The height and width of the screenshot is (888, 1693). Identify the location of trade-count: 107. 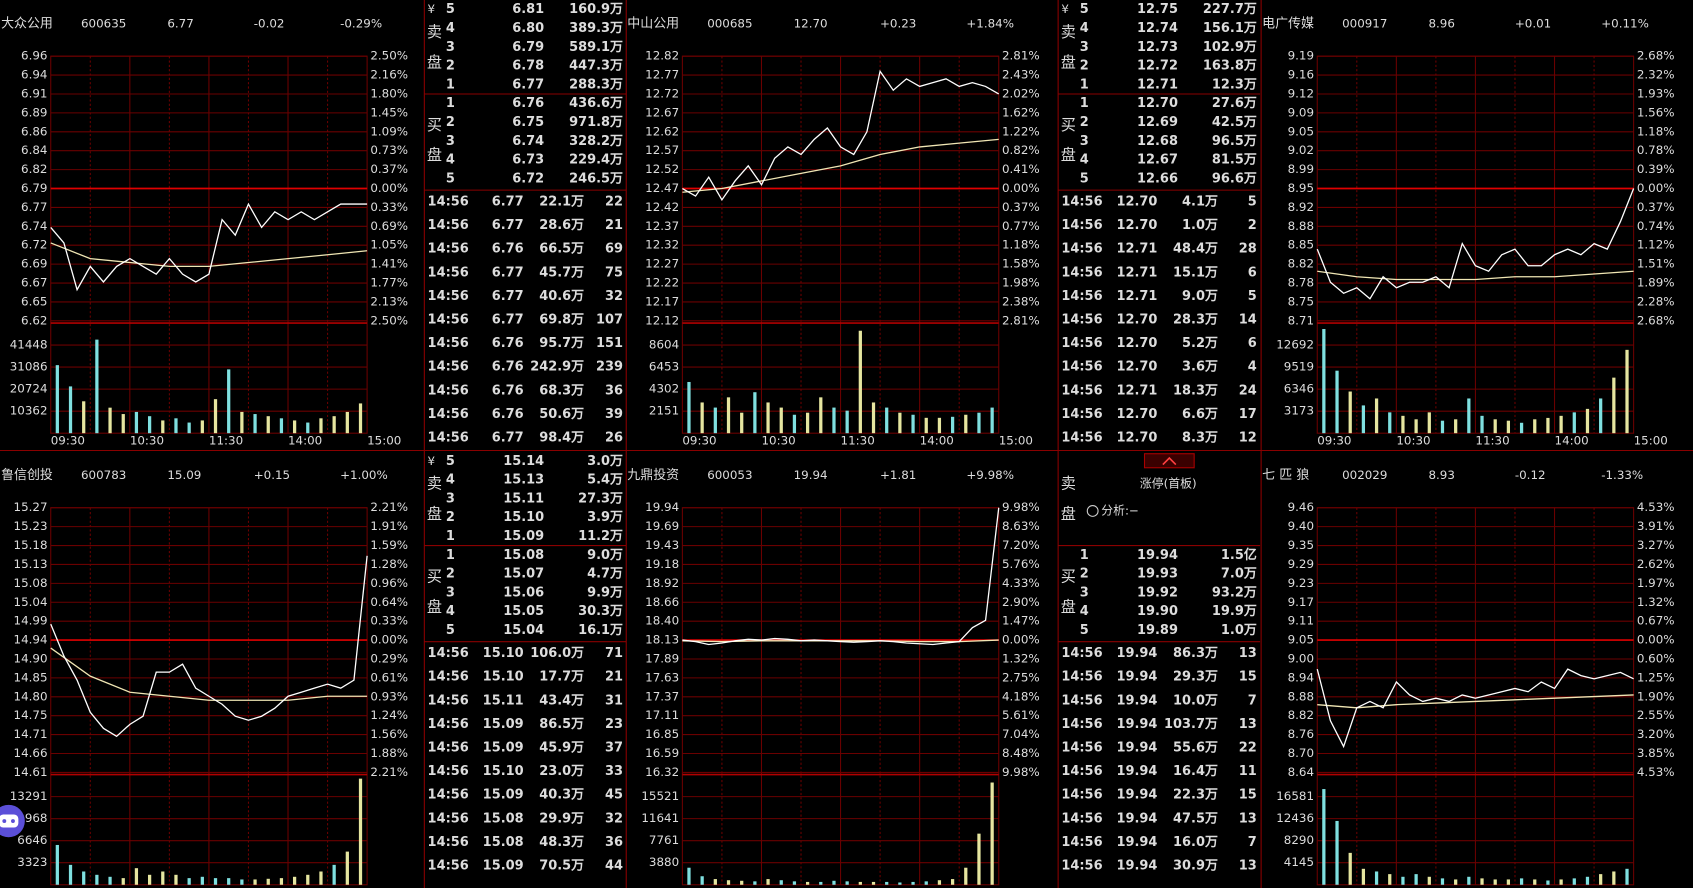
(609, 320).